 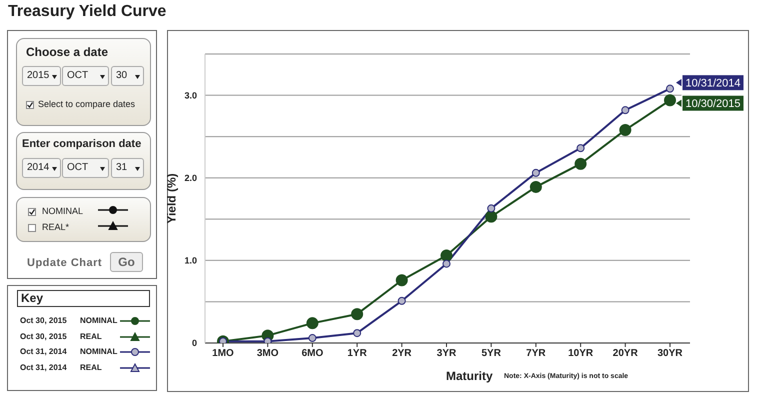 I want to click on x-axis-title: Maturity, so click(x=469, y=376).